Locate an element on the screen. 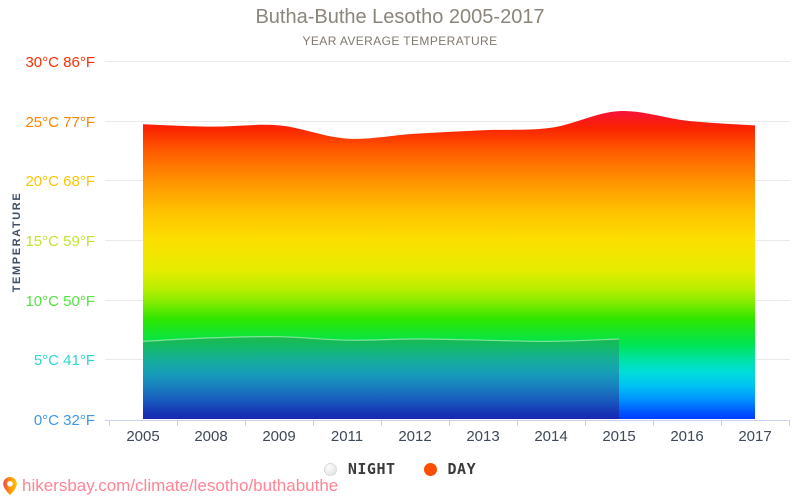 This screenshot has height=500, width=800. footer-link: hikersbay.com/climate/lesotho/buthabuthe is located at coordinates (180, 485).